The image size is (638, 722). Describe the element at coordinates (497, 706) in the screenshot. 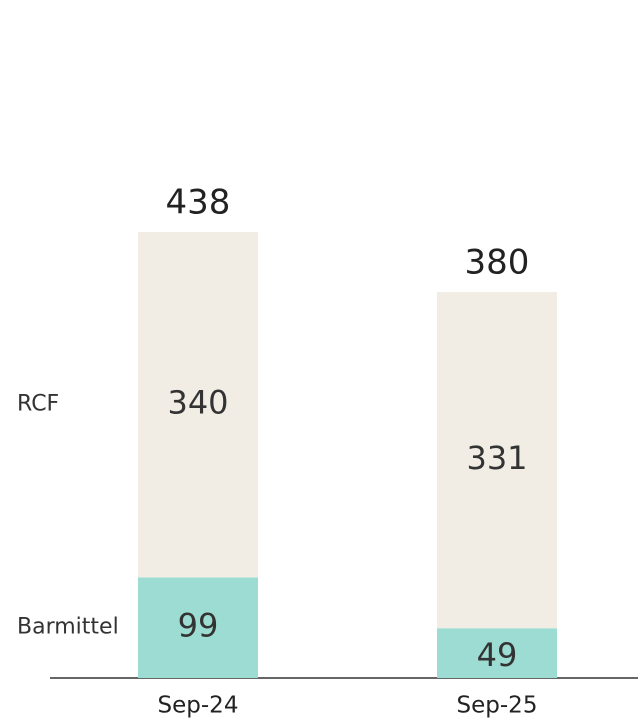

I see `x-tick-label: Sep-25` at that location.